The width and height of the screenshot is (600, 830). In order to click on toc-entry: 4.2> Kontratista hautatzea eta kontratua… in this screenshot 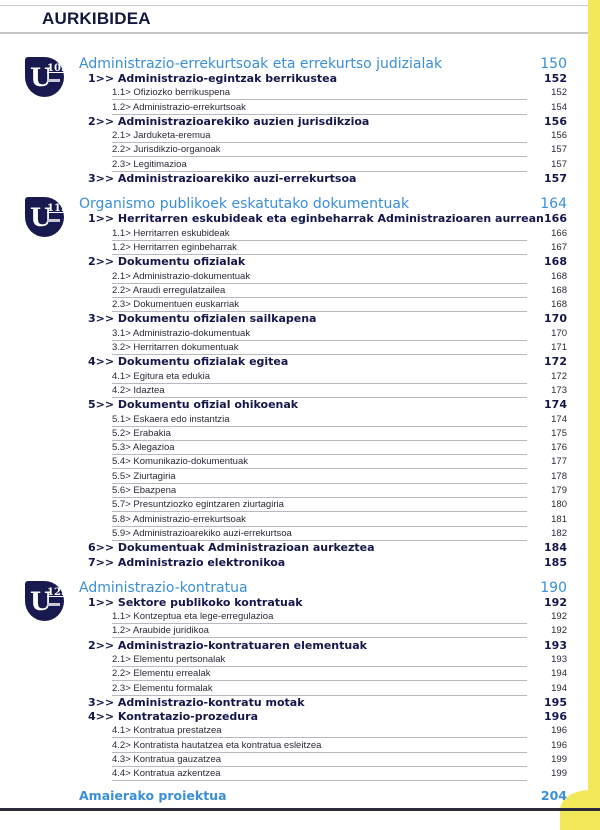, I will do `click(294, 746)`.